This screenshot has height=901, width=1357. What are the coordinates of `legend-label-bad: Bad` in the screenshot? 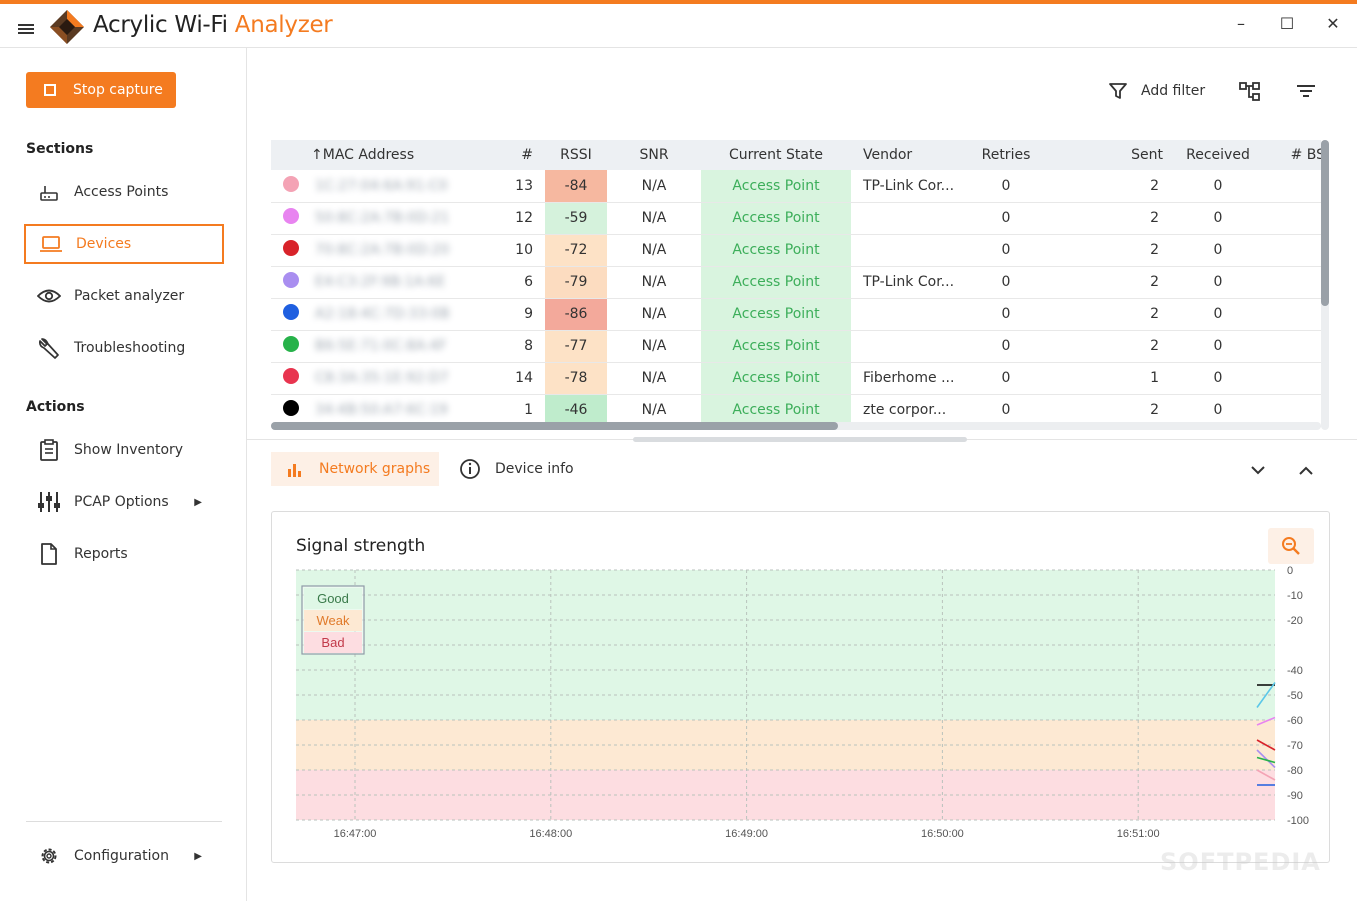 It's located at (332, 642).